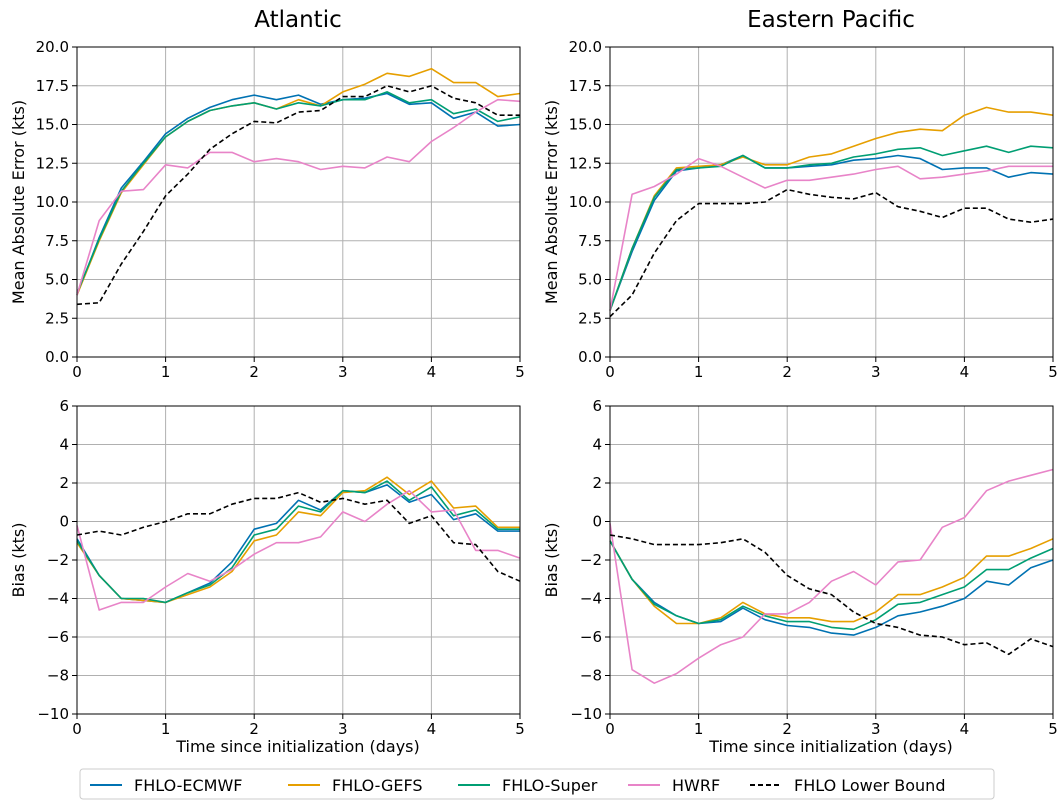 This screenshot has height=800, width=1060. What do you see at coordinates (597, 406) in the screenshot?
I see `y-tick-label: 6` at bounding box center [597, 406].